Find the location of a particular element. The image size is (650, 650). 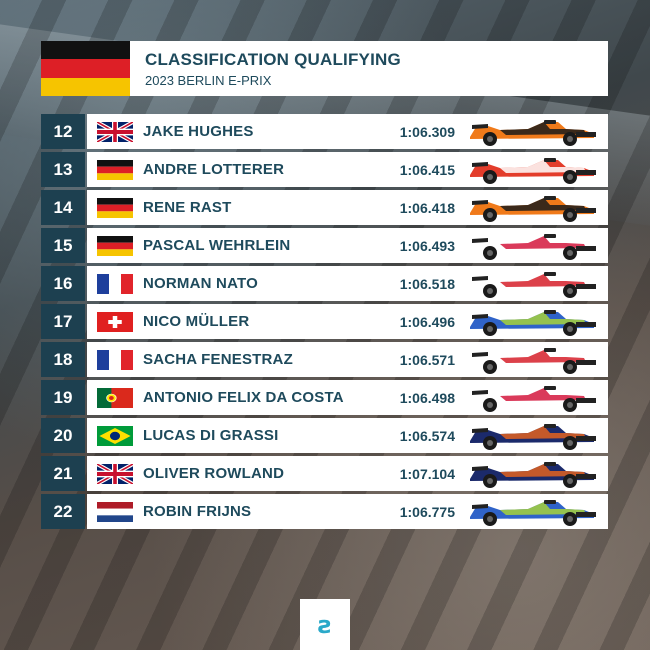

result-row: 16 NORMAN NATO 1:06.518 is located at coordinates (324, 283).